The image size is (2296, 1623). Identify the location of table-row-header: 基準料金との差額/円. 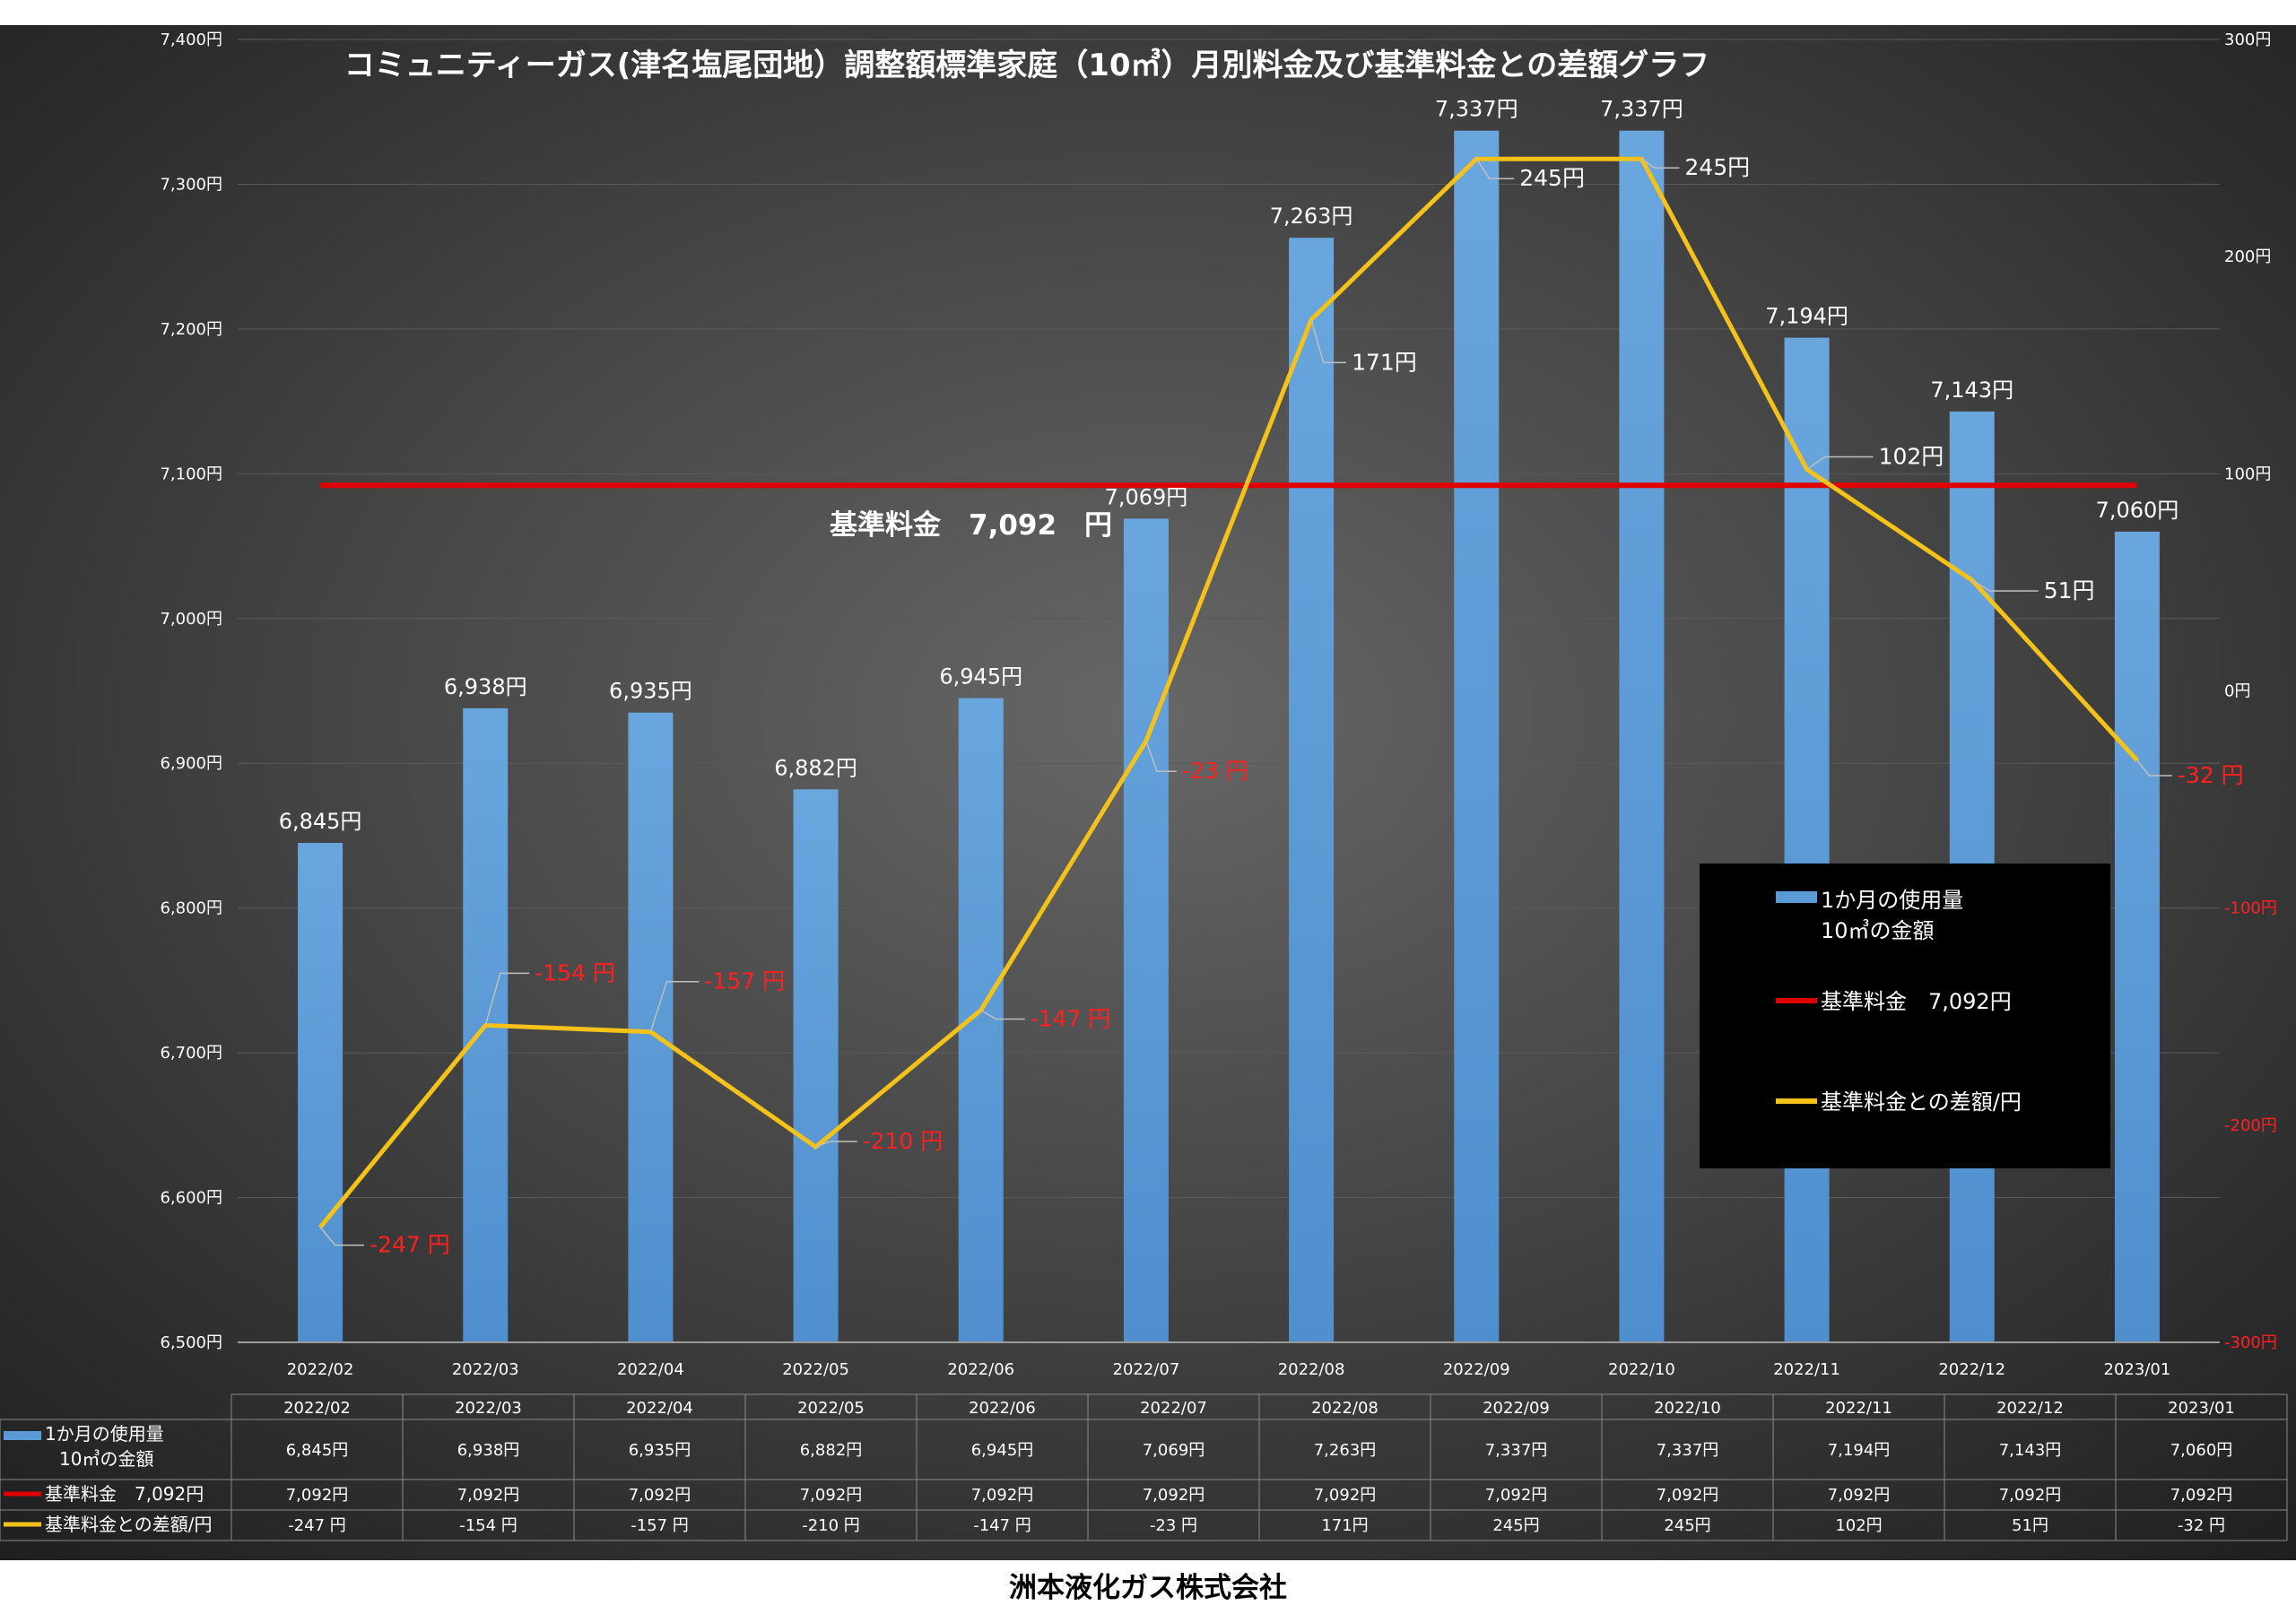
(129, 1524).